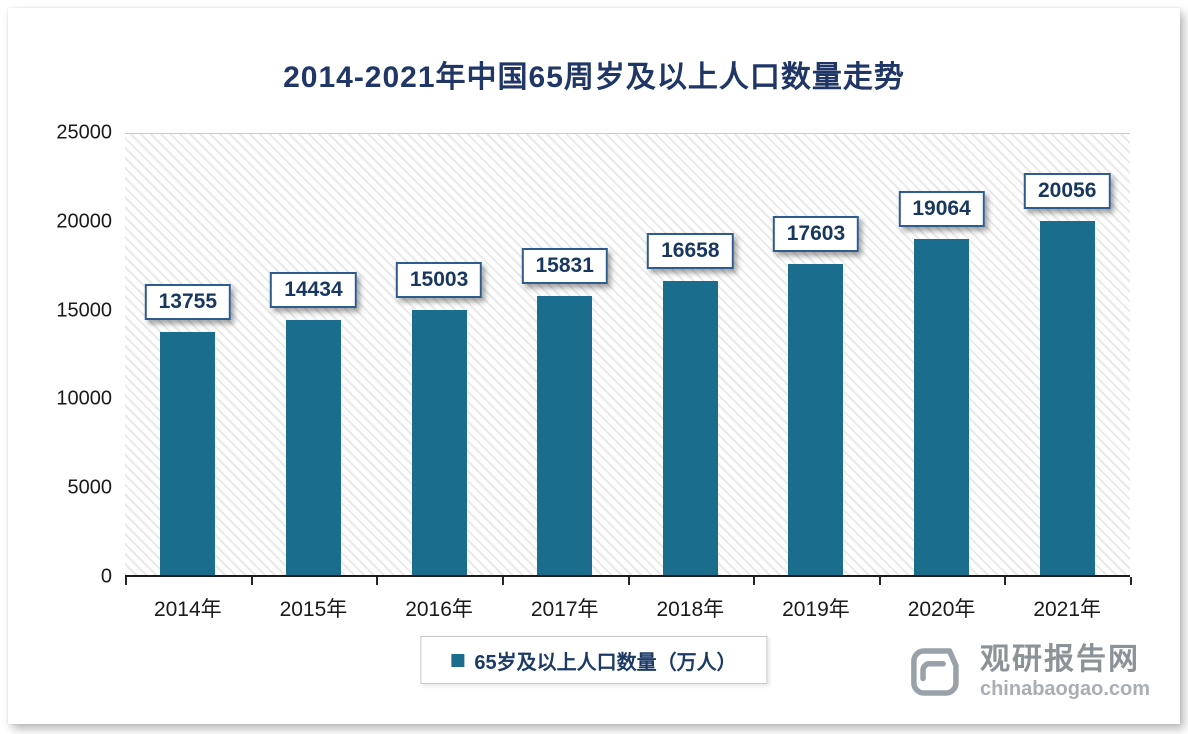  What do you see at coordinates (605, 662) in the screenshot?
I see `legend-label: 65岁及以上人口数量（万人）` at bounding box center [605, 662].